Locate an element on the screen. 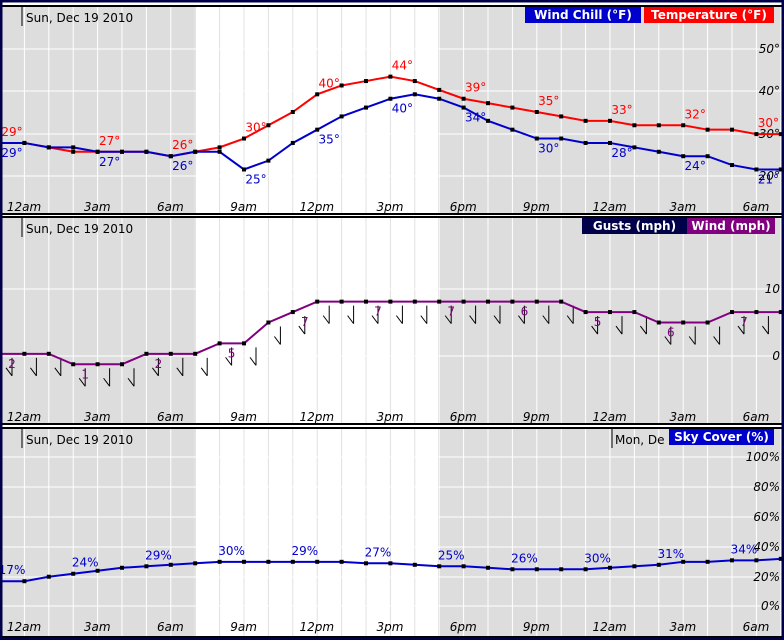 The image size is (784, 640). data-label: 31% is located at coordinates (670, 554).